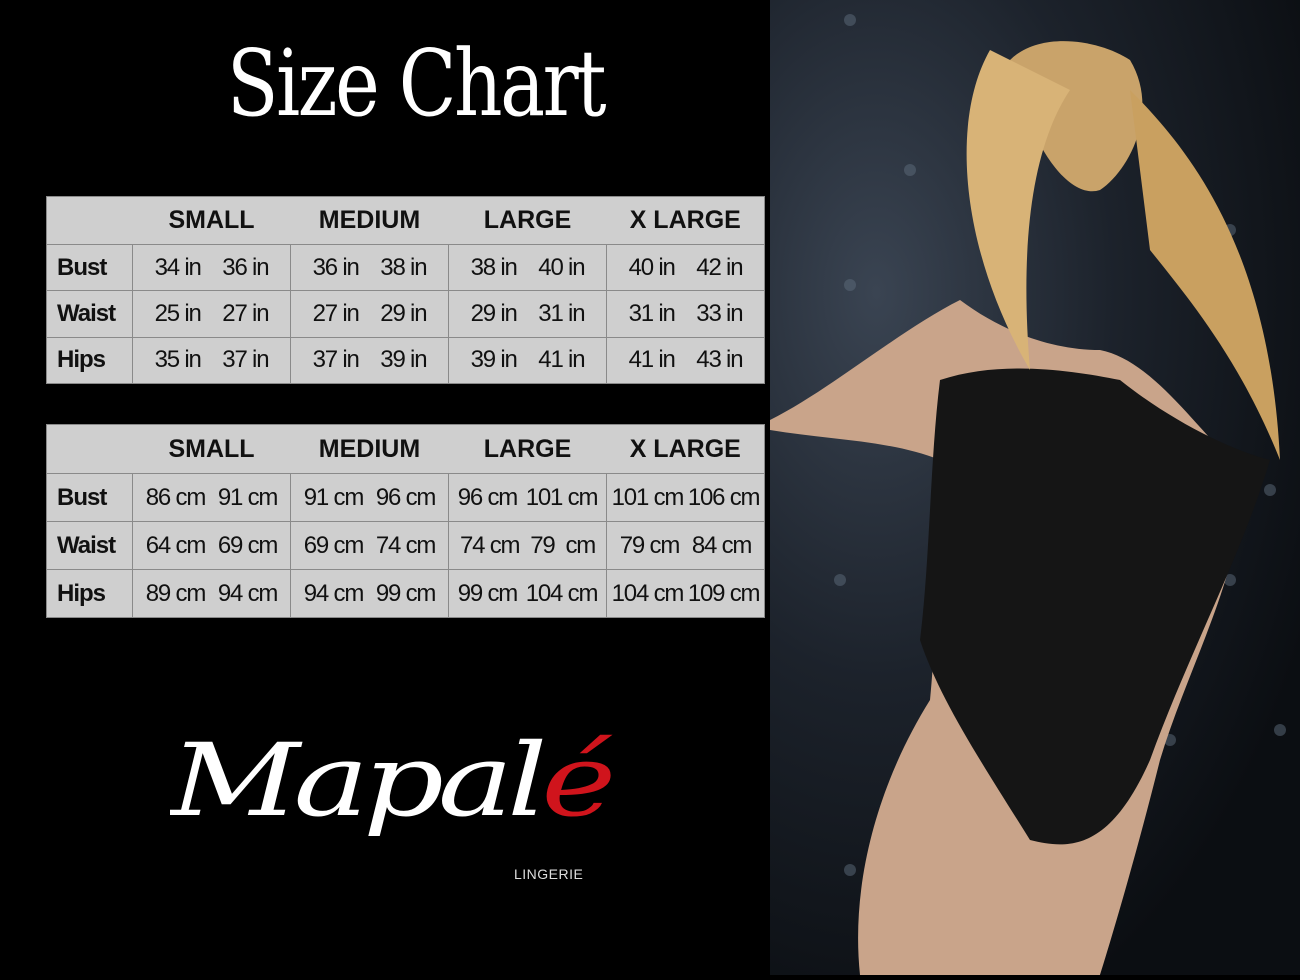 The height and width of the screenshot is (980, 1300). What do you see at coordinates (211, 593) in the screenshot?
I see `size-cell: 89 cm 94 cm` at bounding box center [211, 593].